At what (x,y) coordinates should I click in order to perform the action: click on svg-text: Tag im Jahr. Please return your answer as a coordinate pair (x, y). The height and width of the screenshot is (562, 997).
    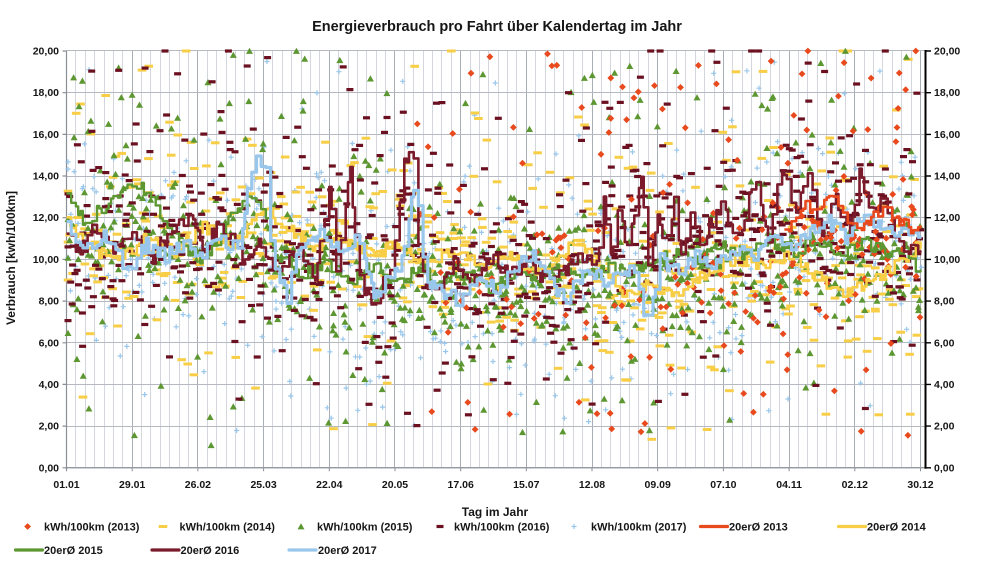
    Looking at the image, I should click on (495, 512).